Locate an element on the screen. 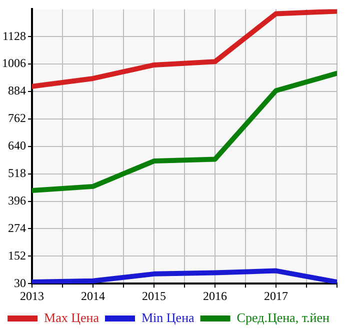 The height and width of the screenshot is (335, 345). y-tick-label: 518 is located at coordinates (17, 173).